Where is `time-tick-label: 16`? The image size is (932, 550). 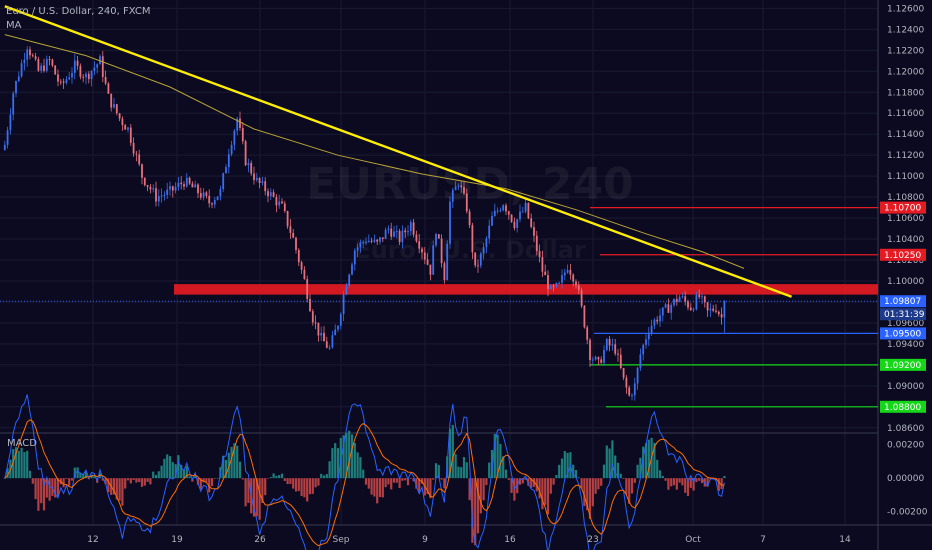 time-tick-label: 16 is located at coordinates (510, 540).